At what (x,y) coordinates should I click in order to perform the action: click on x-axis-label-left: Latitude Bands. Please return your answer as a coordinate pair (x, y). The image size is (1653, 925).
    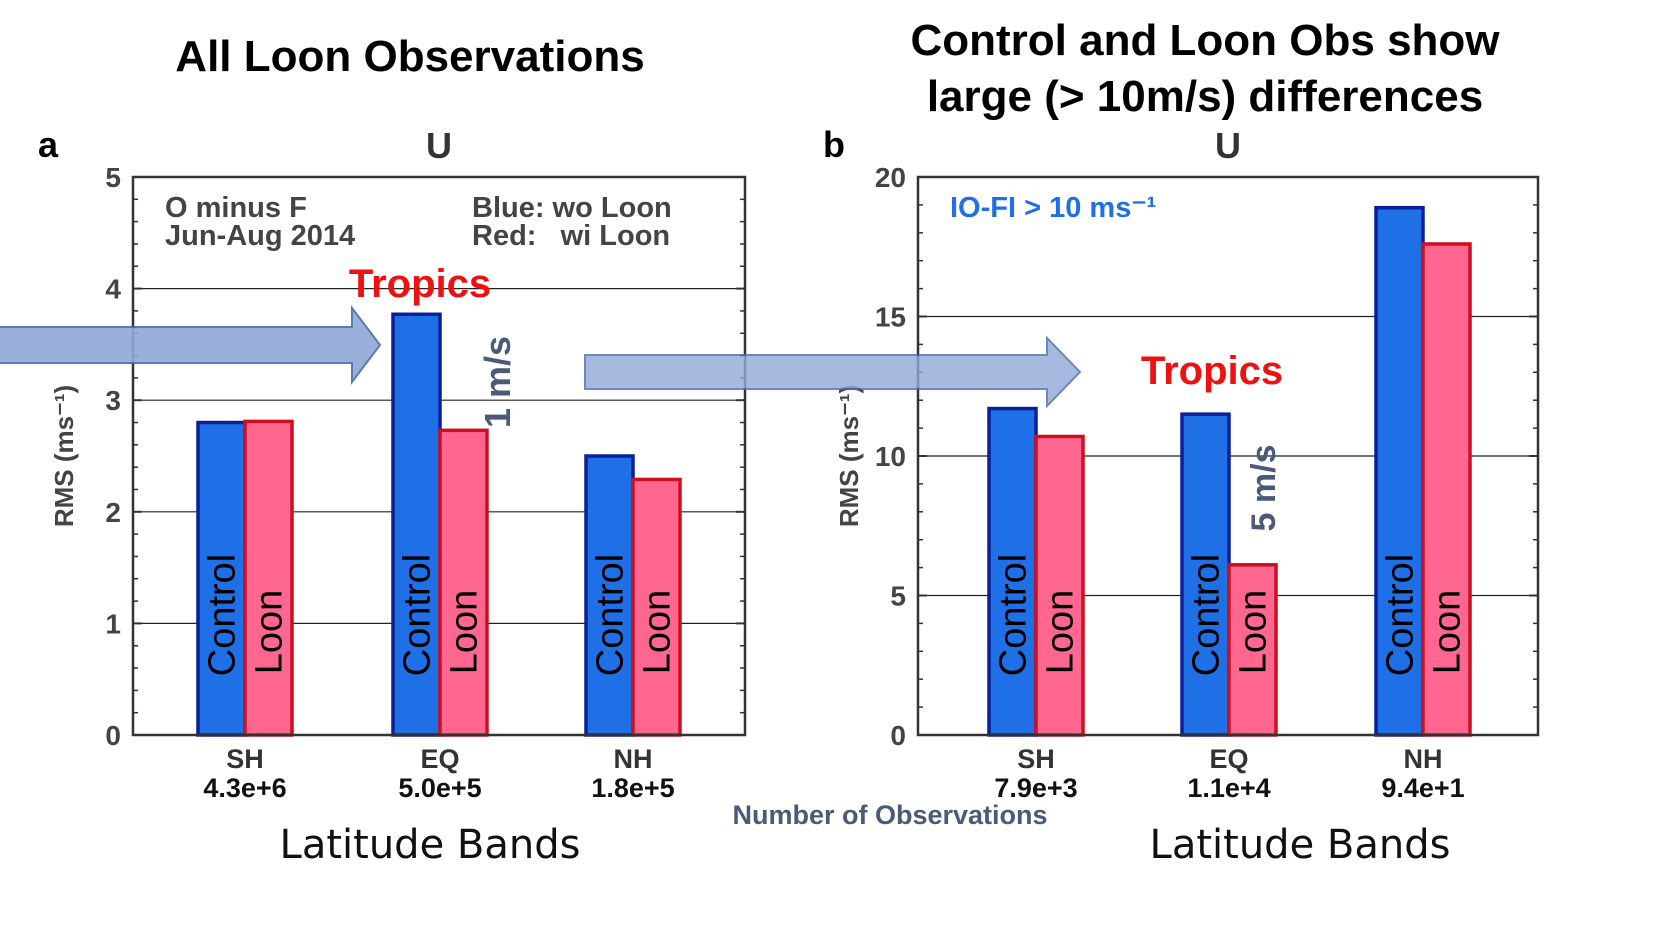
    Looking at the image, I should click on (430, 845).